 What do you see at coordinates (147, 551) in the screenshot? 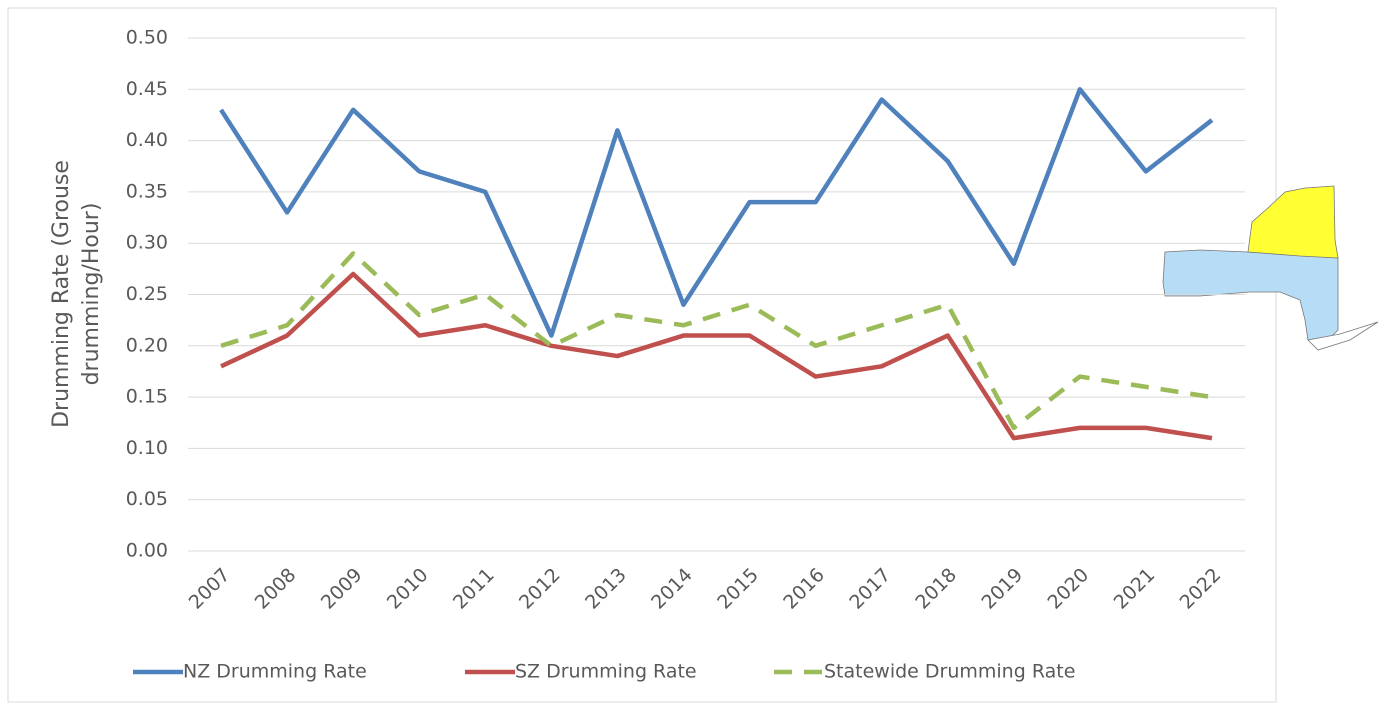
I see `y-tick-label: 0.00` at bounding box center [147, 551].